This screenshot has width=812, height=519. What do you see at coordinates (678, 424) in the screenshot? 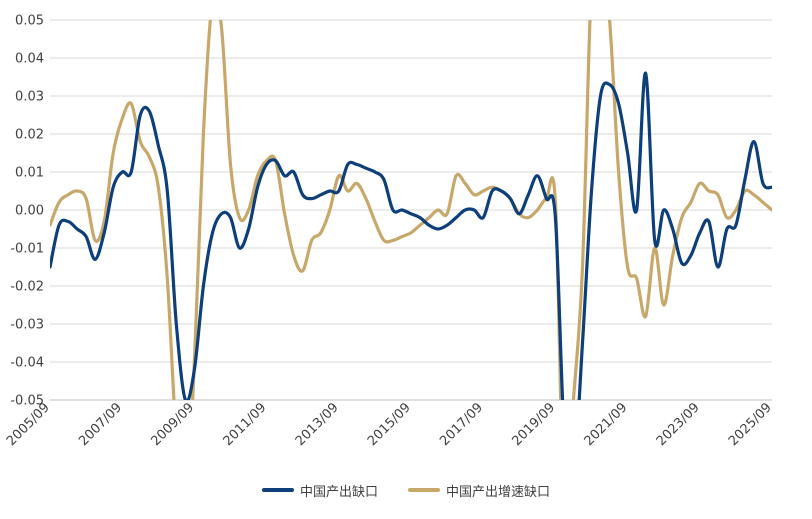
I see `x-tick-label: 2023/09` at bounding box center [678, 424].